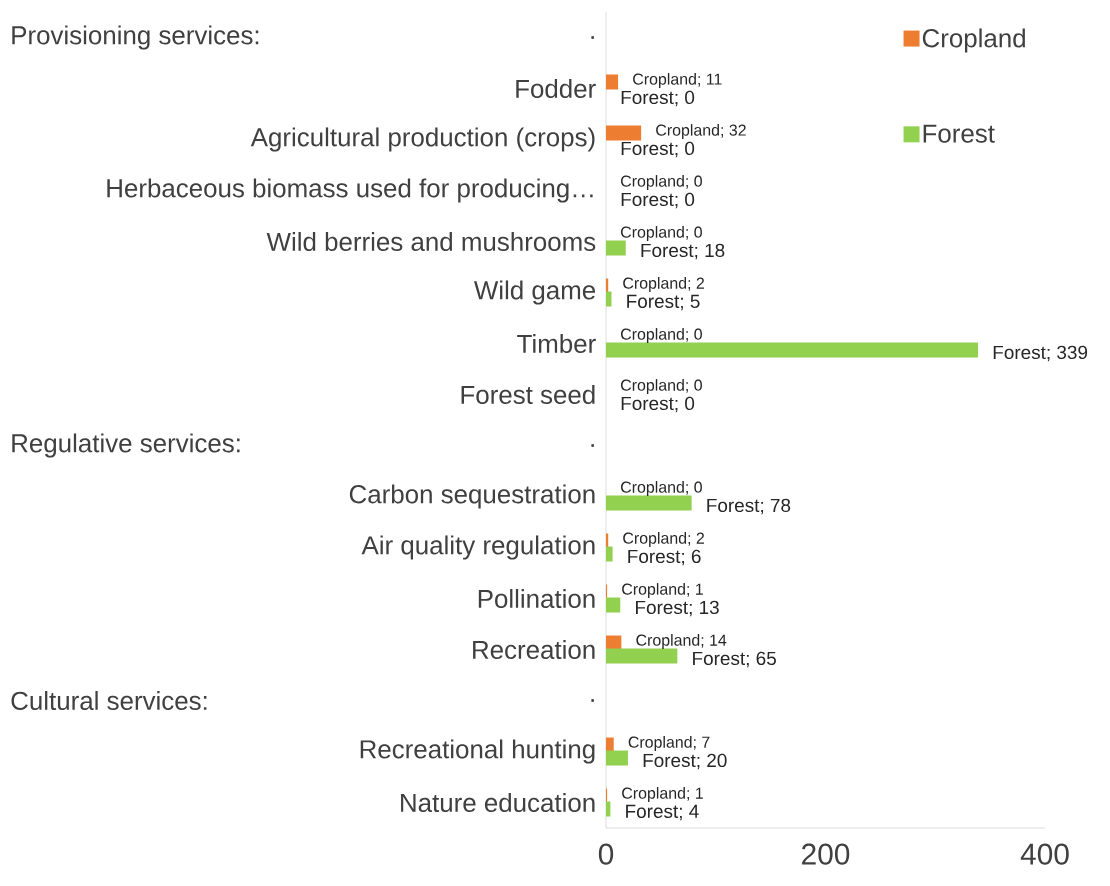  What do you see at coordinates (701, 131) in the screenshot?
I see `data-label: Cropland; 32` at bounding box center [701, 131].